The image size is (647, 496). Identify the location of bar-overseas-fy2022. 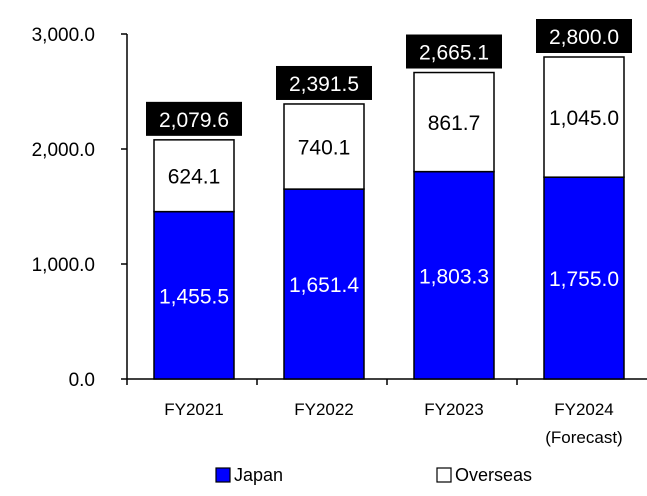
(324, 146).